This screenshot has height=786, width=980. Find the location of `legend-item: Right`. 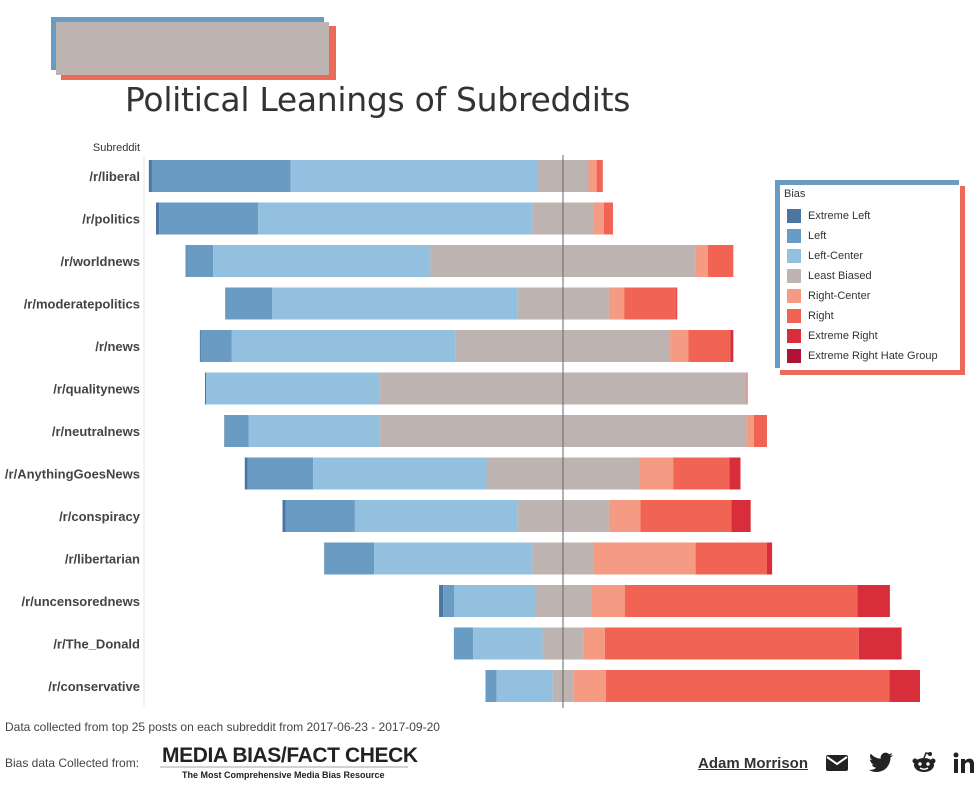

legend-item: Right is located at coordinates (810, 316).